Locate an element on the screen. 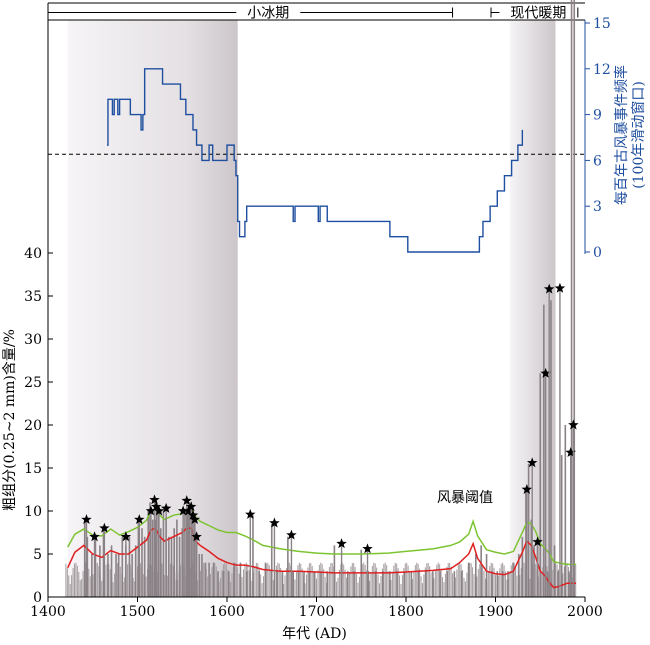  x-tick-label: 1800 is located at coordinates (406, 612).